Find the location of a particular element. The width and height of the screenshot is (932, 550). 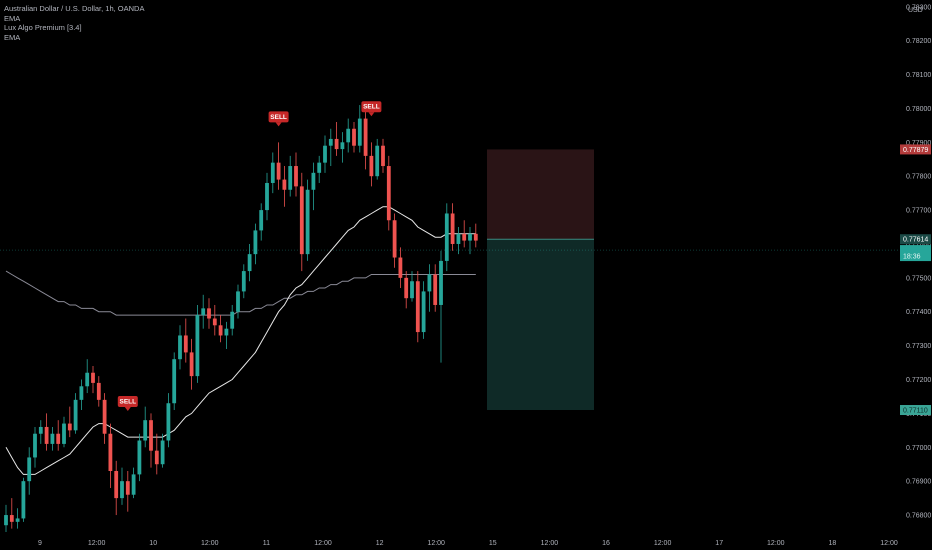

price-tick-label: 0.77300 is located at coordinates (918, 346).